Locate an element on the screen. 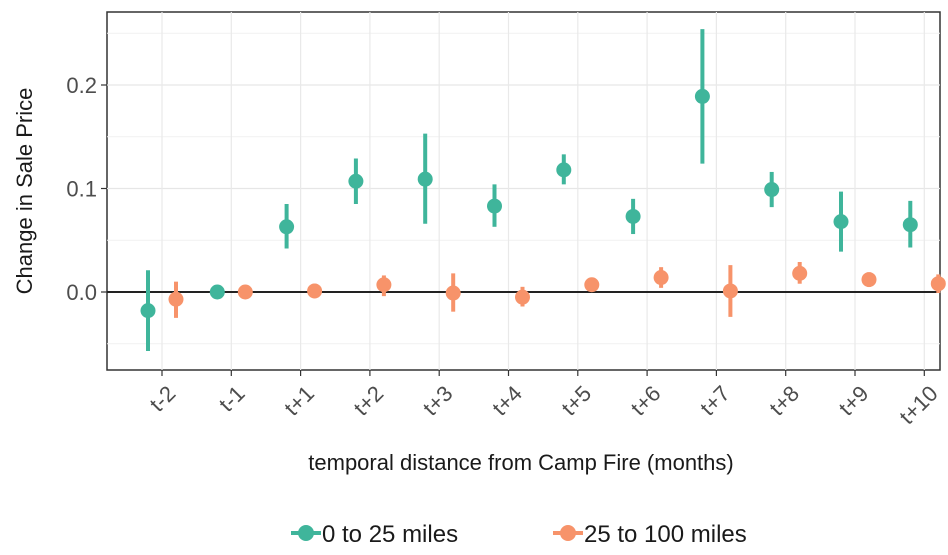 Image resolution: width=948 pixels, height=555 pixels. x-tick-label: t+10 is located at coordinates (918, 405).